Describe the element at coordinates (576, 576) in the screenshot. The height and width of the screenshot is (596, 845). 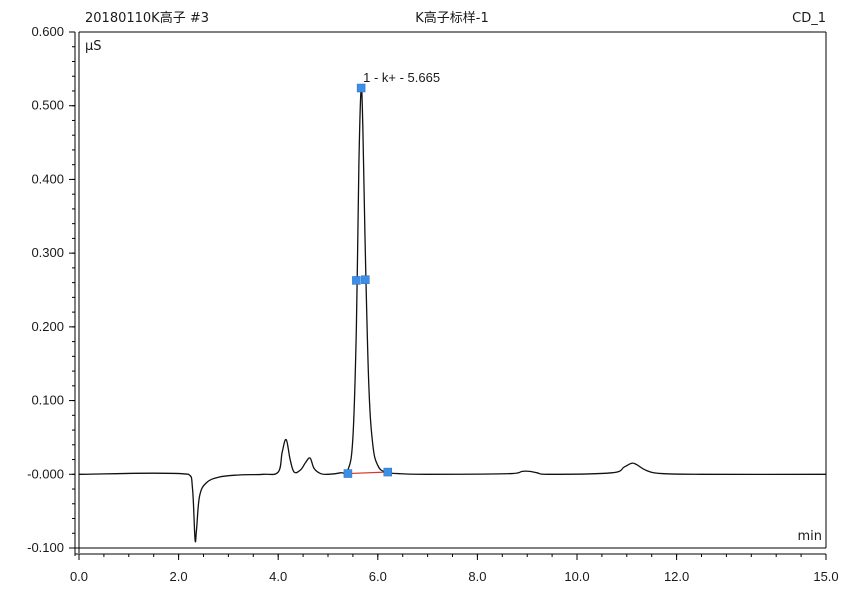
I see `x-tick-label: 10.0` at that location.